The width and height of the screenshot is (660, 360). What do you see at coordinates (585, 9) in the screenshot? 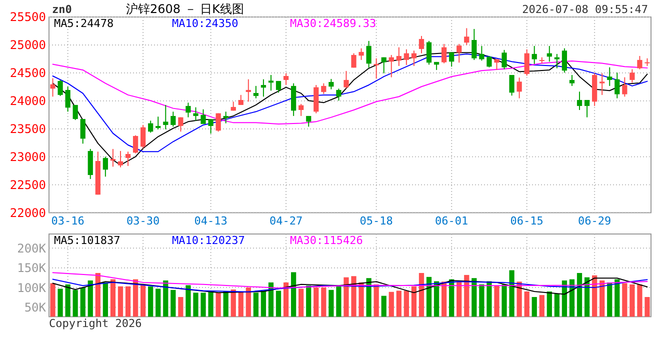
I see `text: 2026-07-08 09:55:47` at bounding box center [585, 9].